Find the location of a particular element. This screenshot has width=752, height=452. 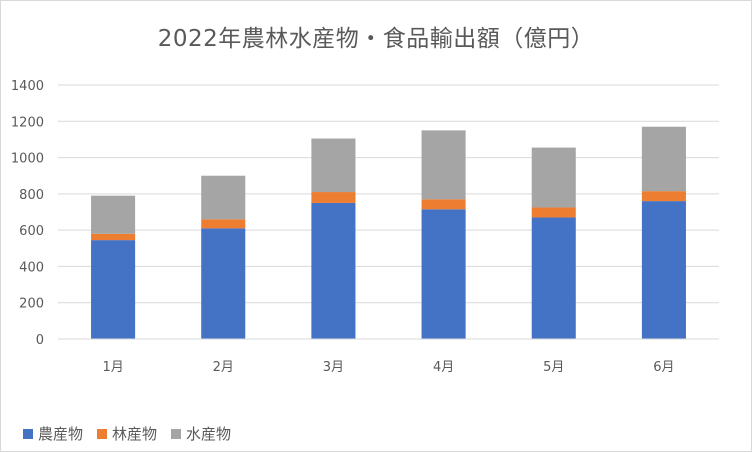

y-tick-label: 1200 is located at coordinates (27, 122).